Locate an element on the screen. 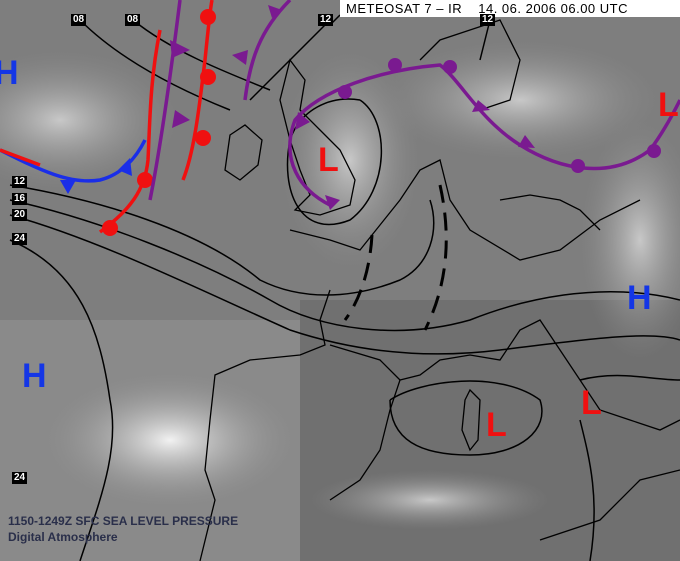  trough-lines is located at coordinates (395, 257).